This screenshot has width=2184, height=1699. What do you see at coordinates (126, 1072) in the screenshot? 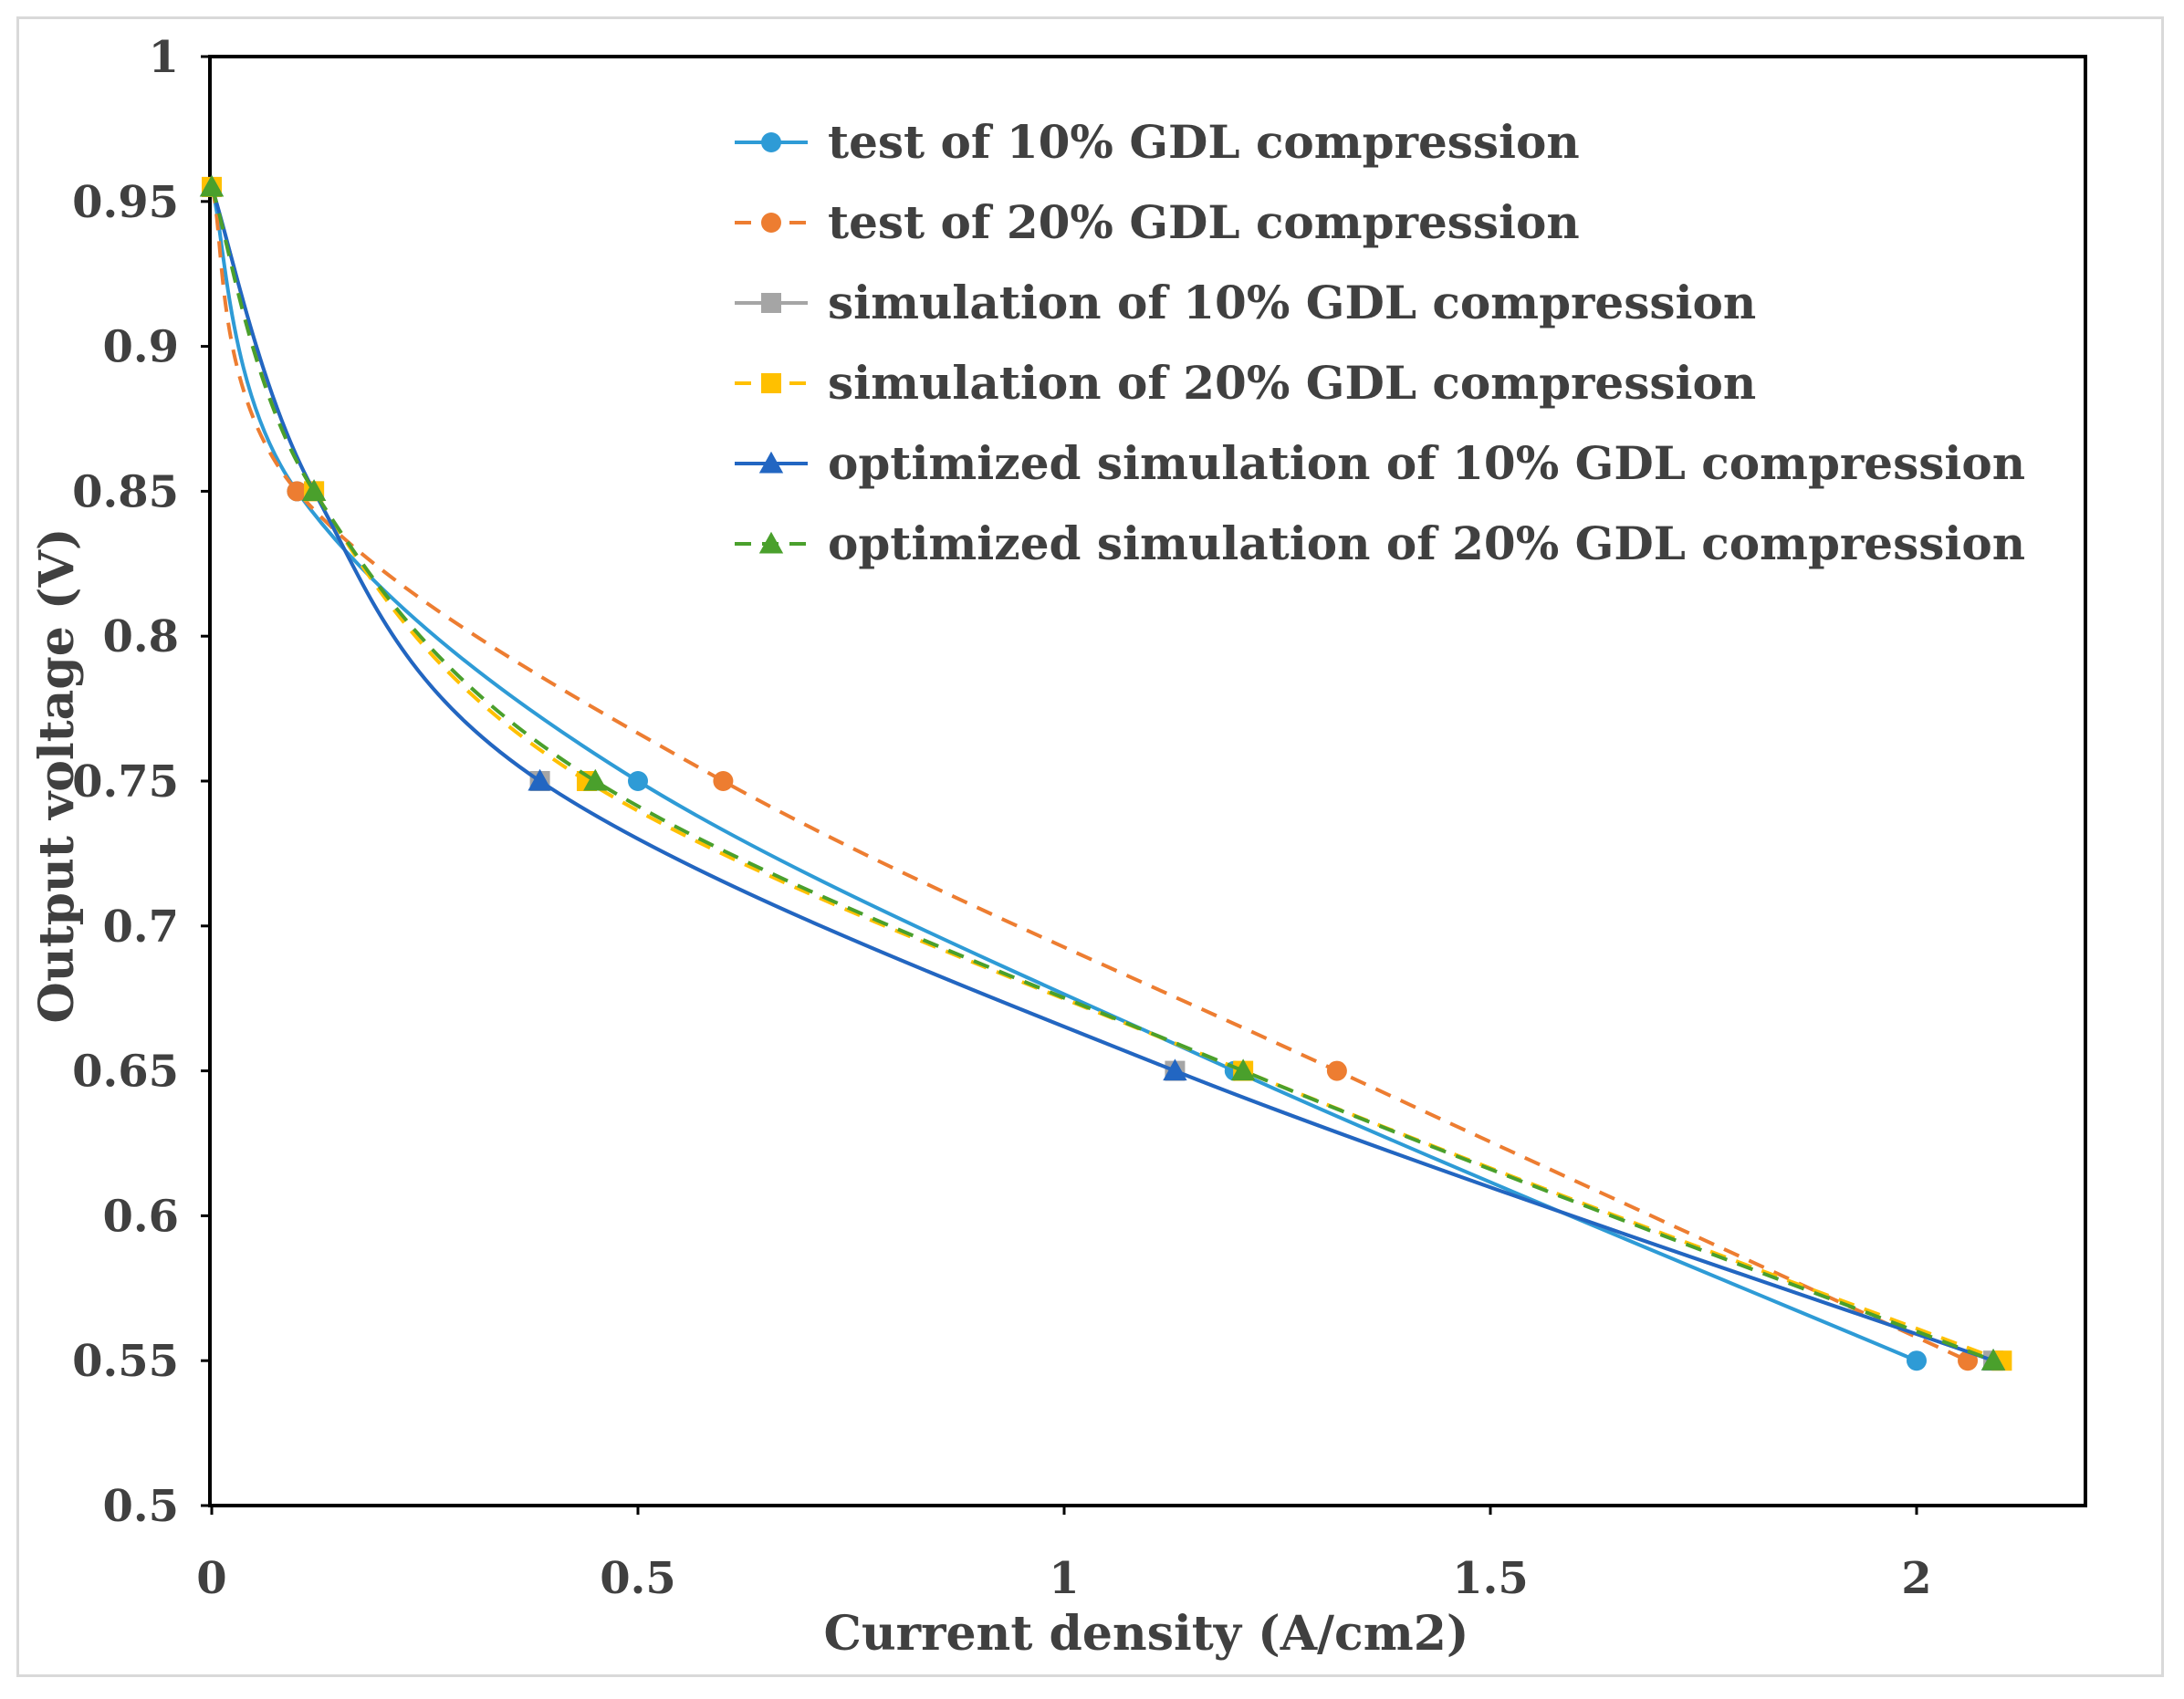
I see `y-tick-label: 0.65` at bounding box center [126, 1072].